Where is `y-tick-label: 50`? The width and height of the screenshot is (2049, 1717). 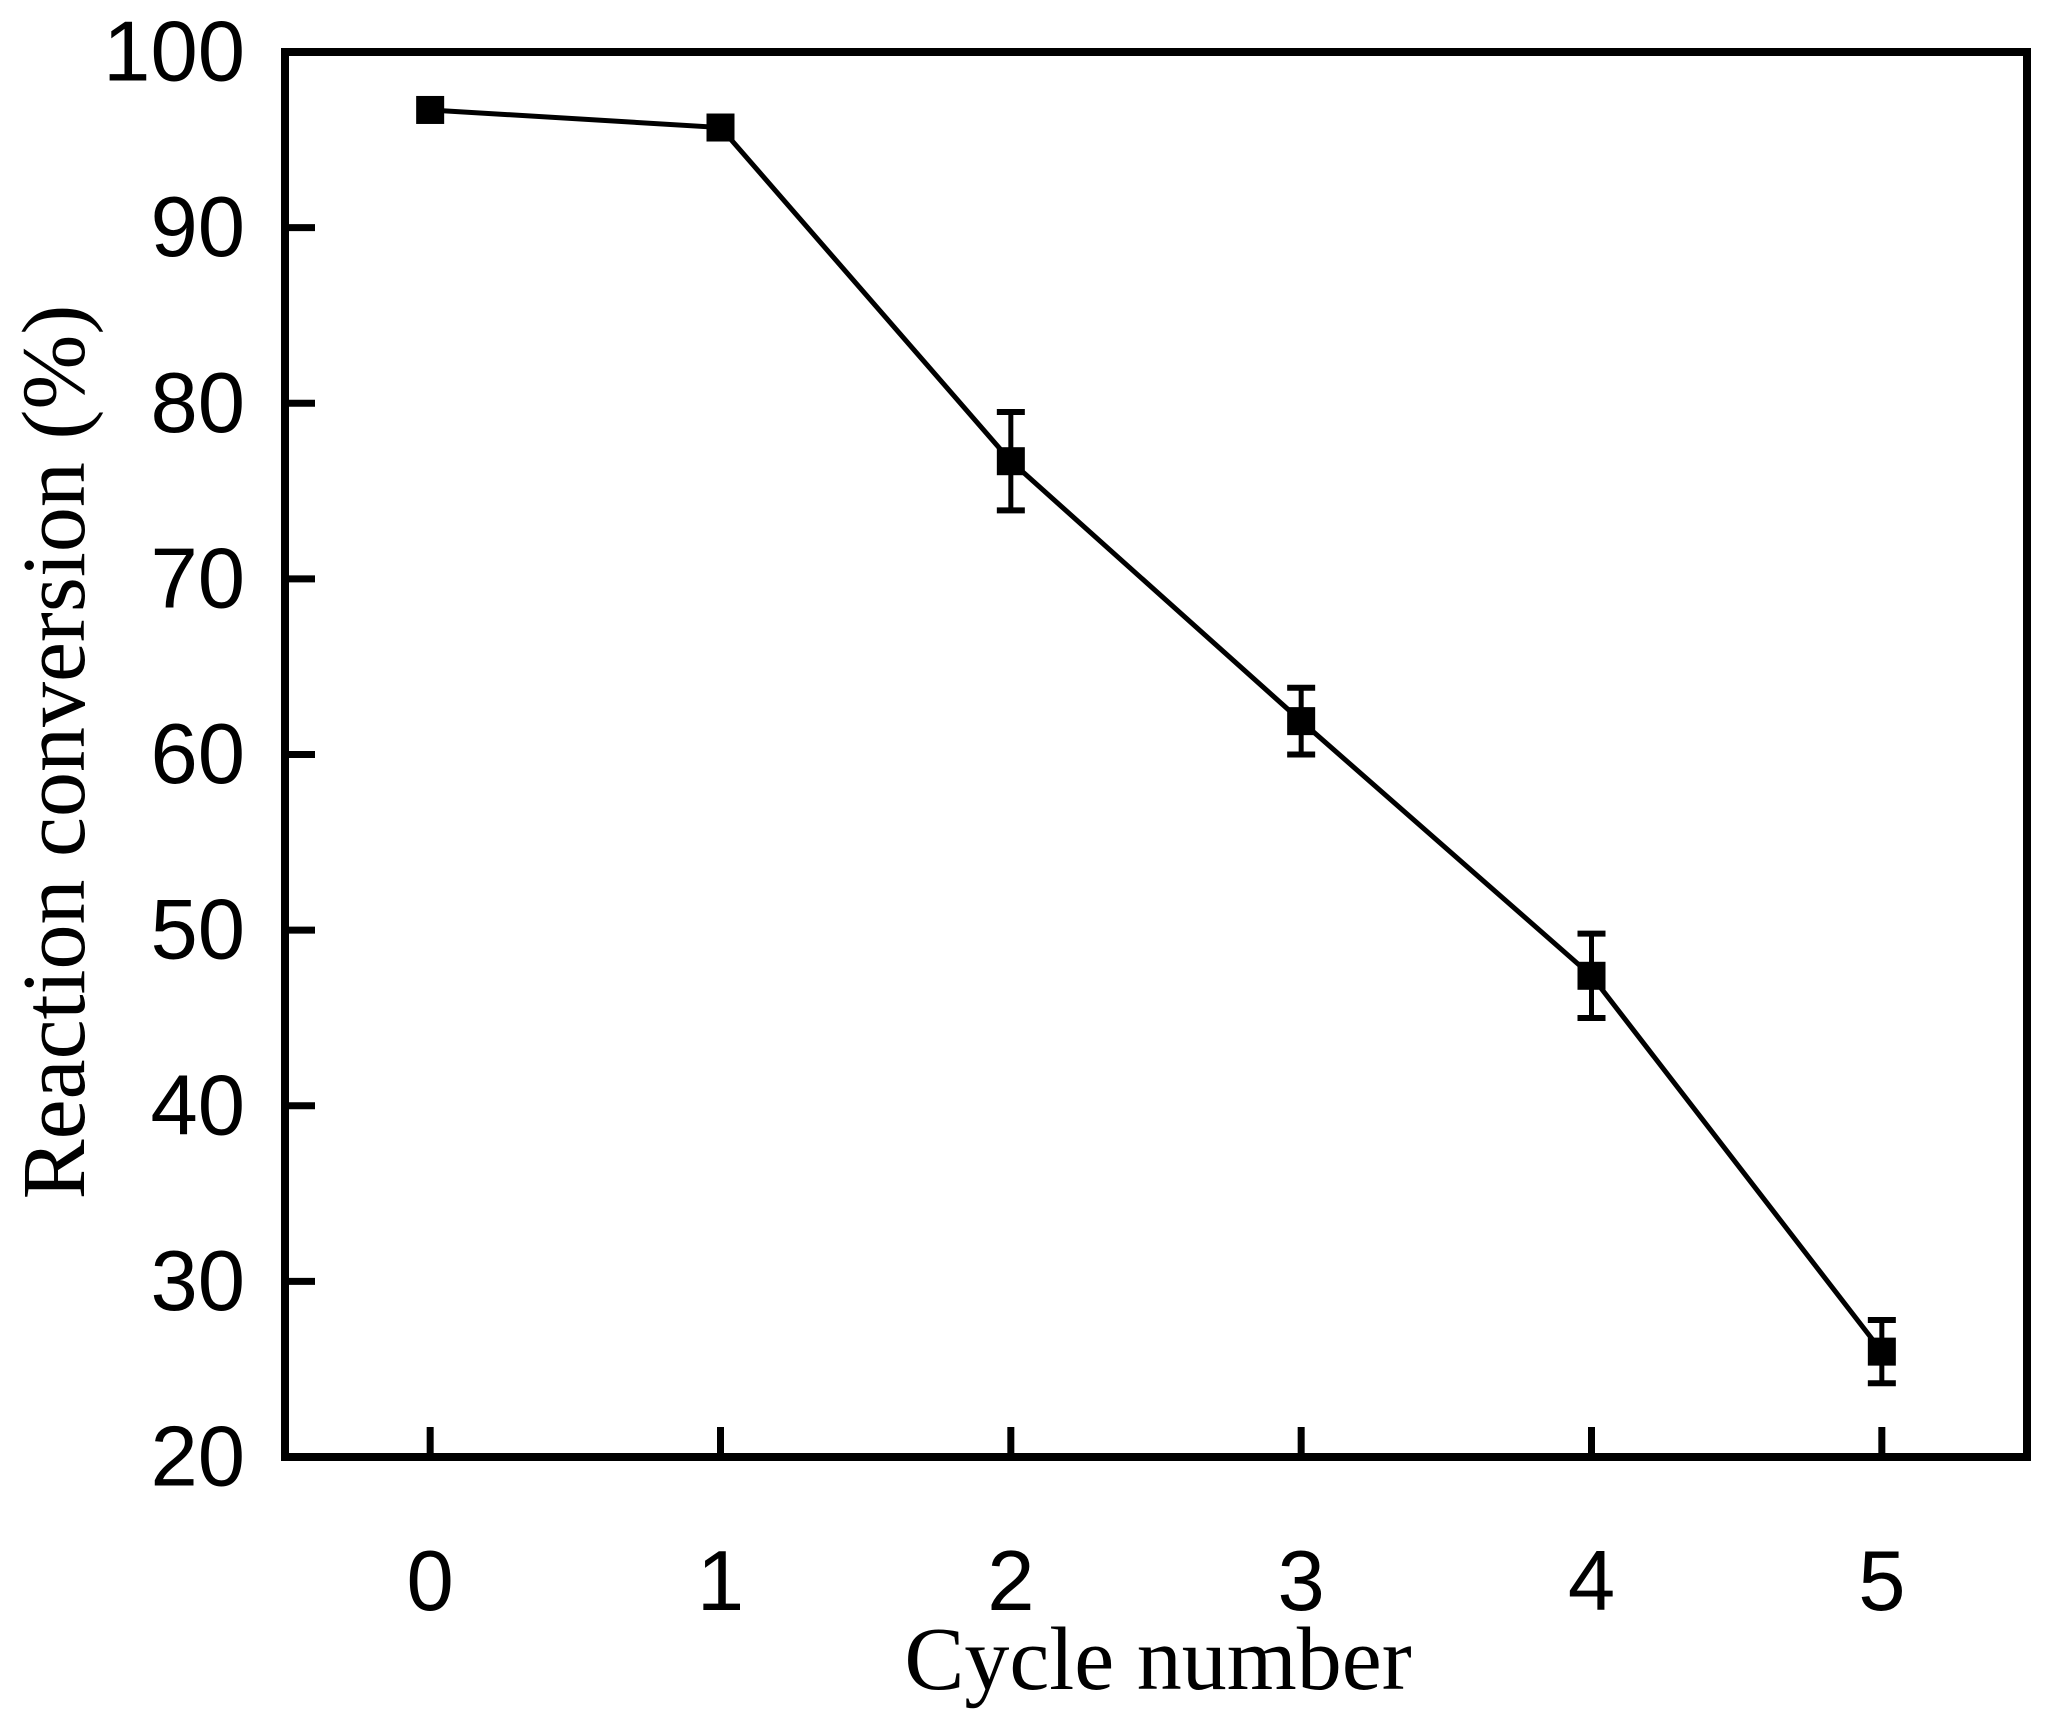
y-tick-label: 50 is located at coordinates (197, 930).